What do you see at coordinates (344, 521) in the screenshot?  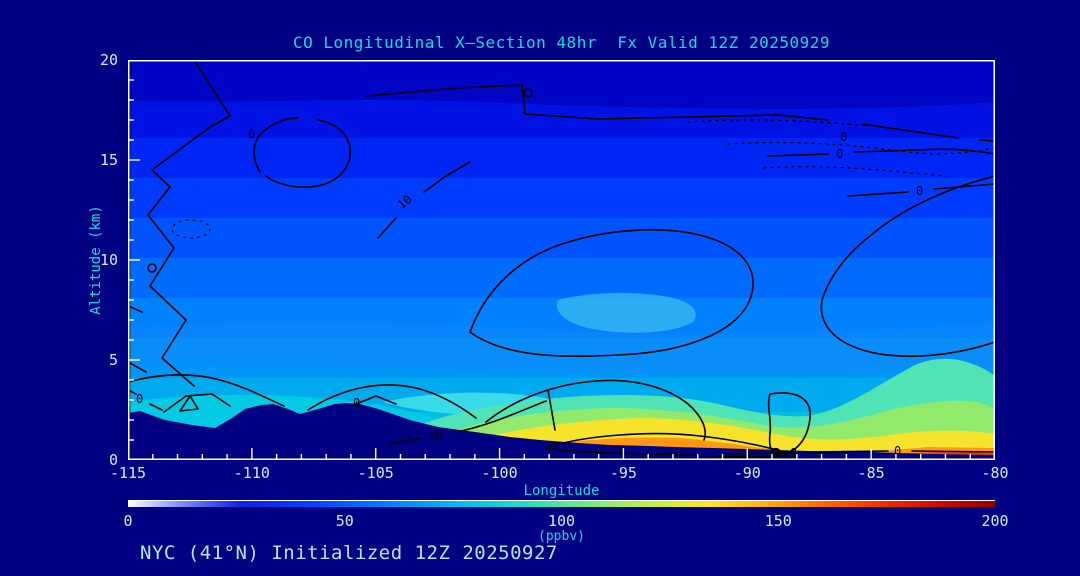 I see `colorbar-tick-label: 50` at bounding box center [344, 521].